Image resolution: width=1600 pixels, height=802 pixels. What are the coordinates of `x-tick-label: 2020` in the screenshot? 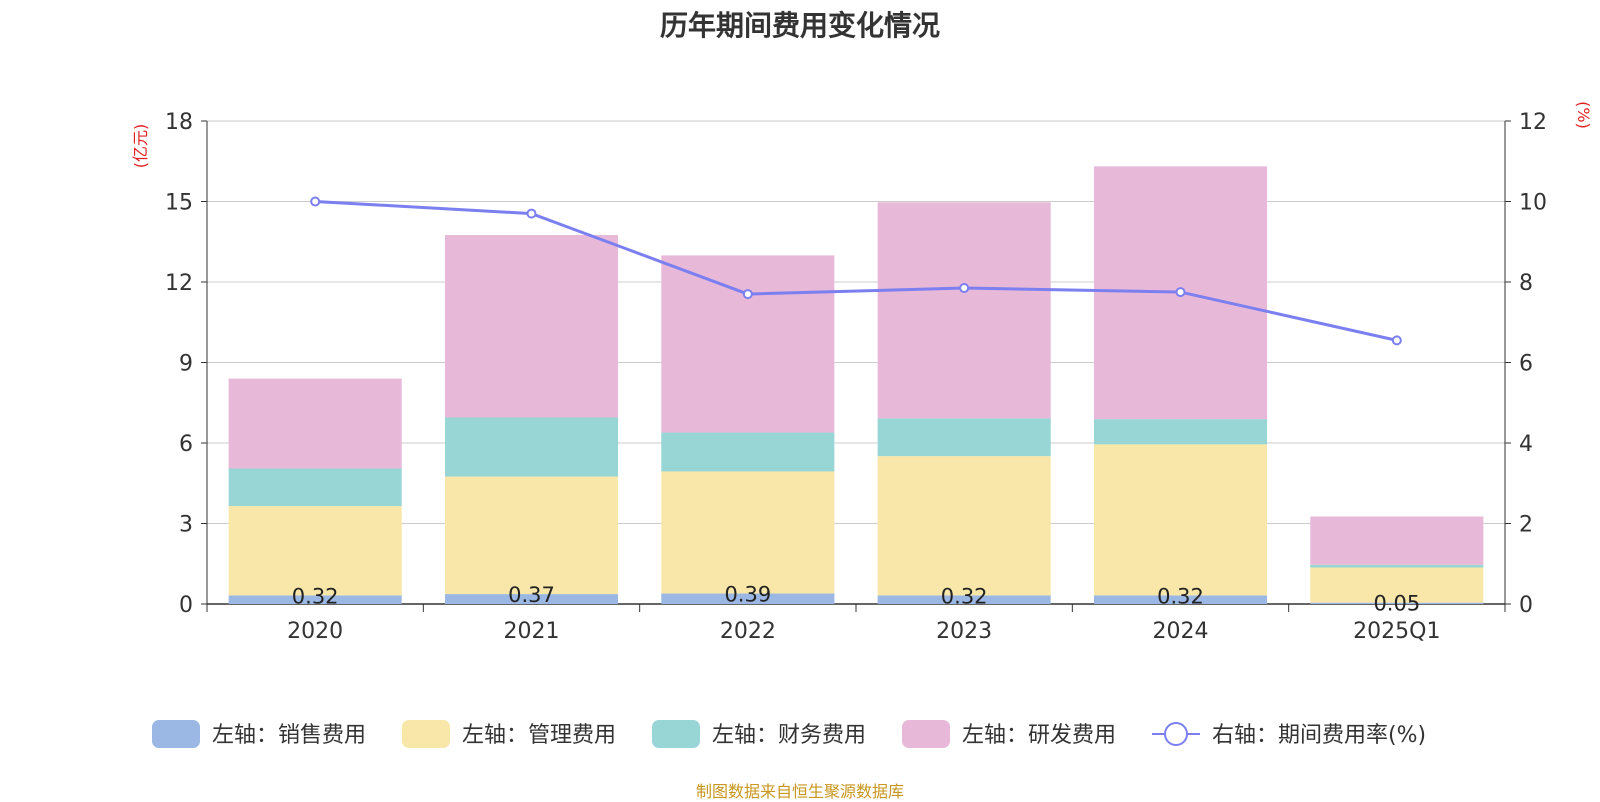 It's located at (315, 631).